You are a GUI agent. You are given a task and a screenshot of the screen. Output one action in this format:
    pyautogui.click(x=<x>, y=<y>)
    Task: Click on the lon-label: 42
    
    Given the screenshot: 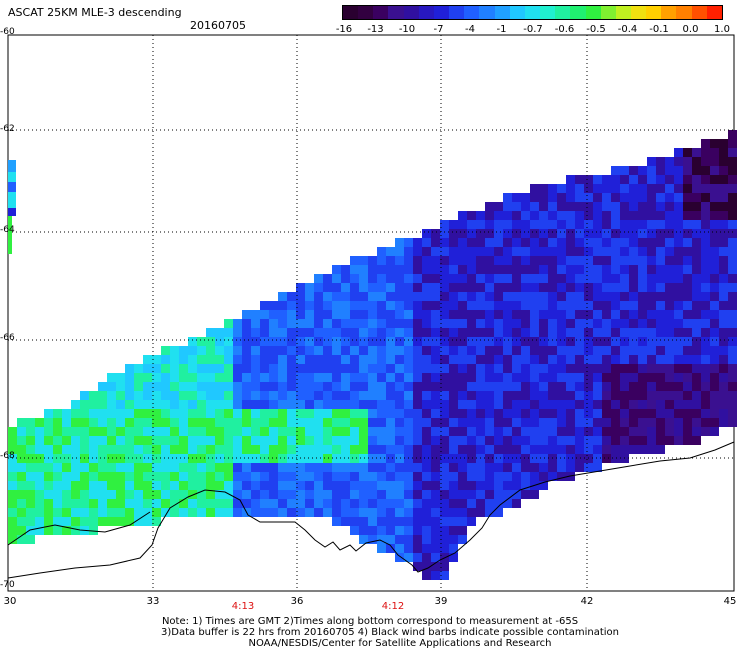 What is the action you would take?
    pyautogui.click(x=587, y=601)
    